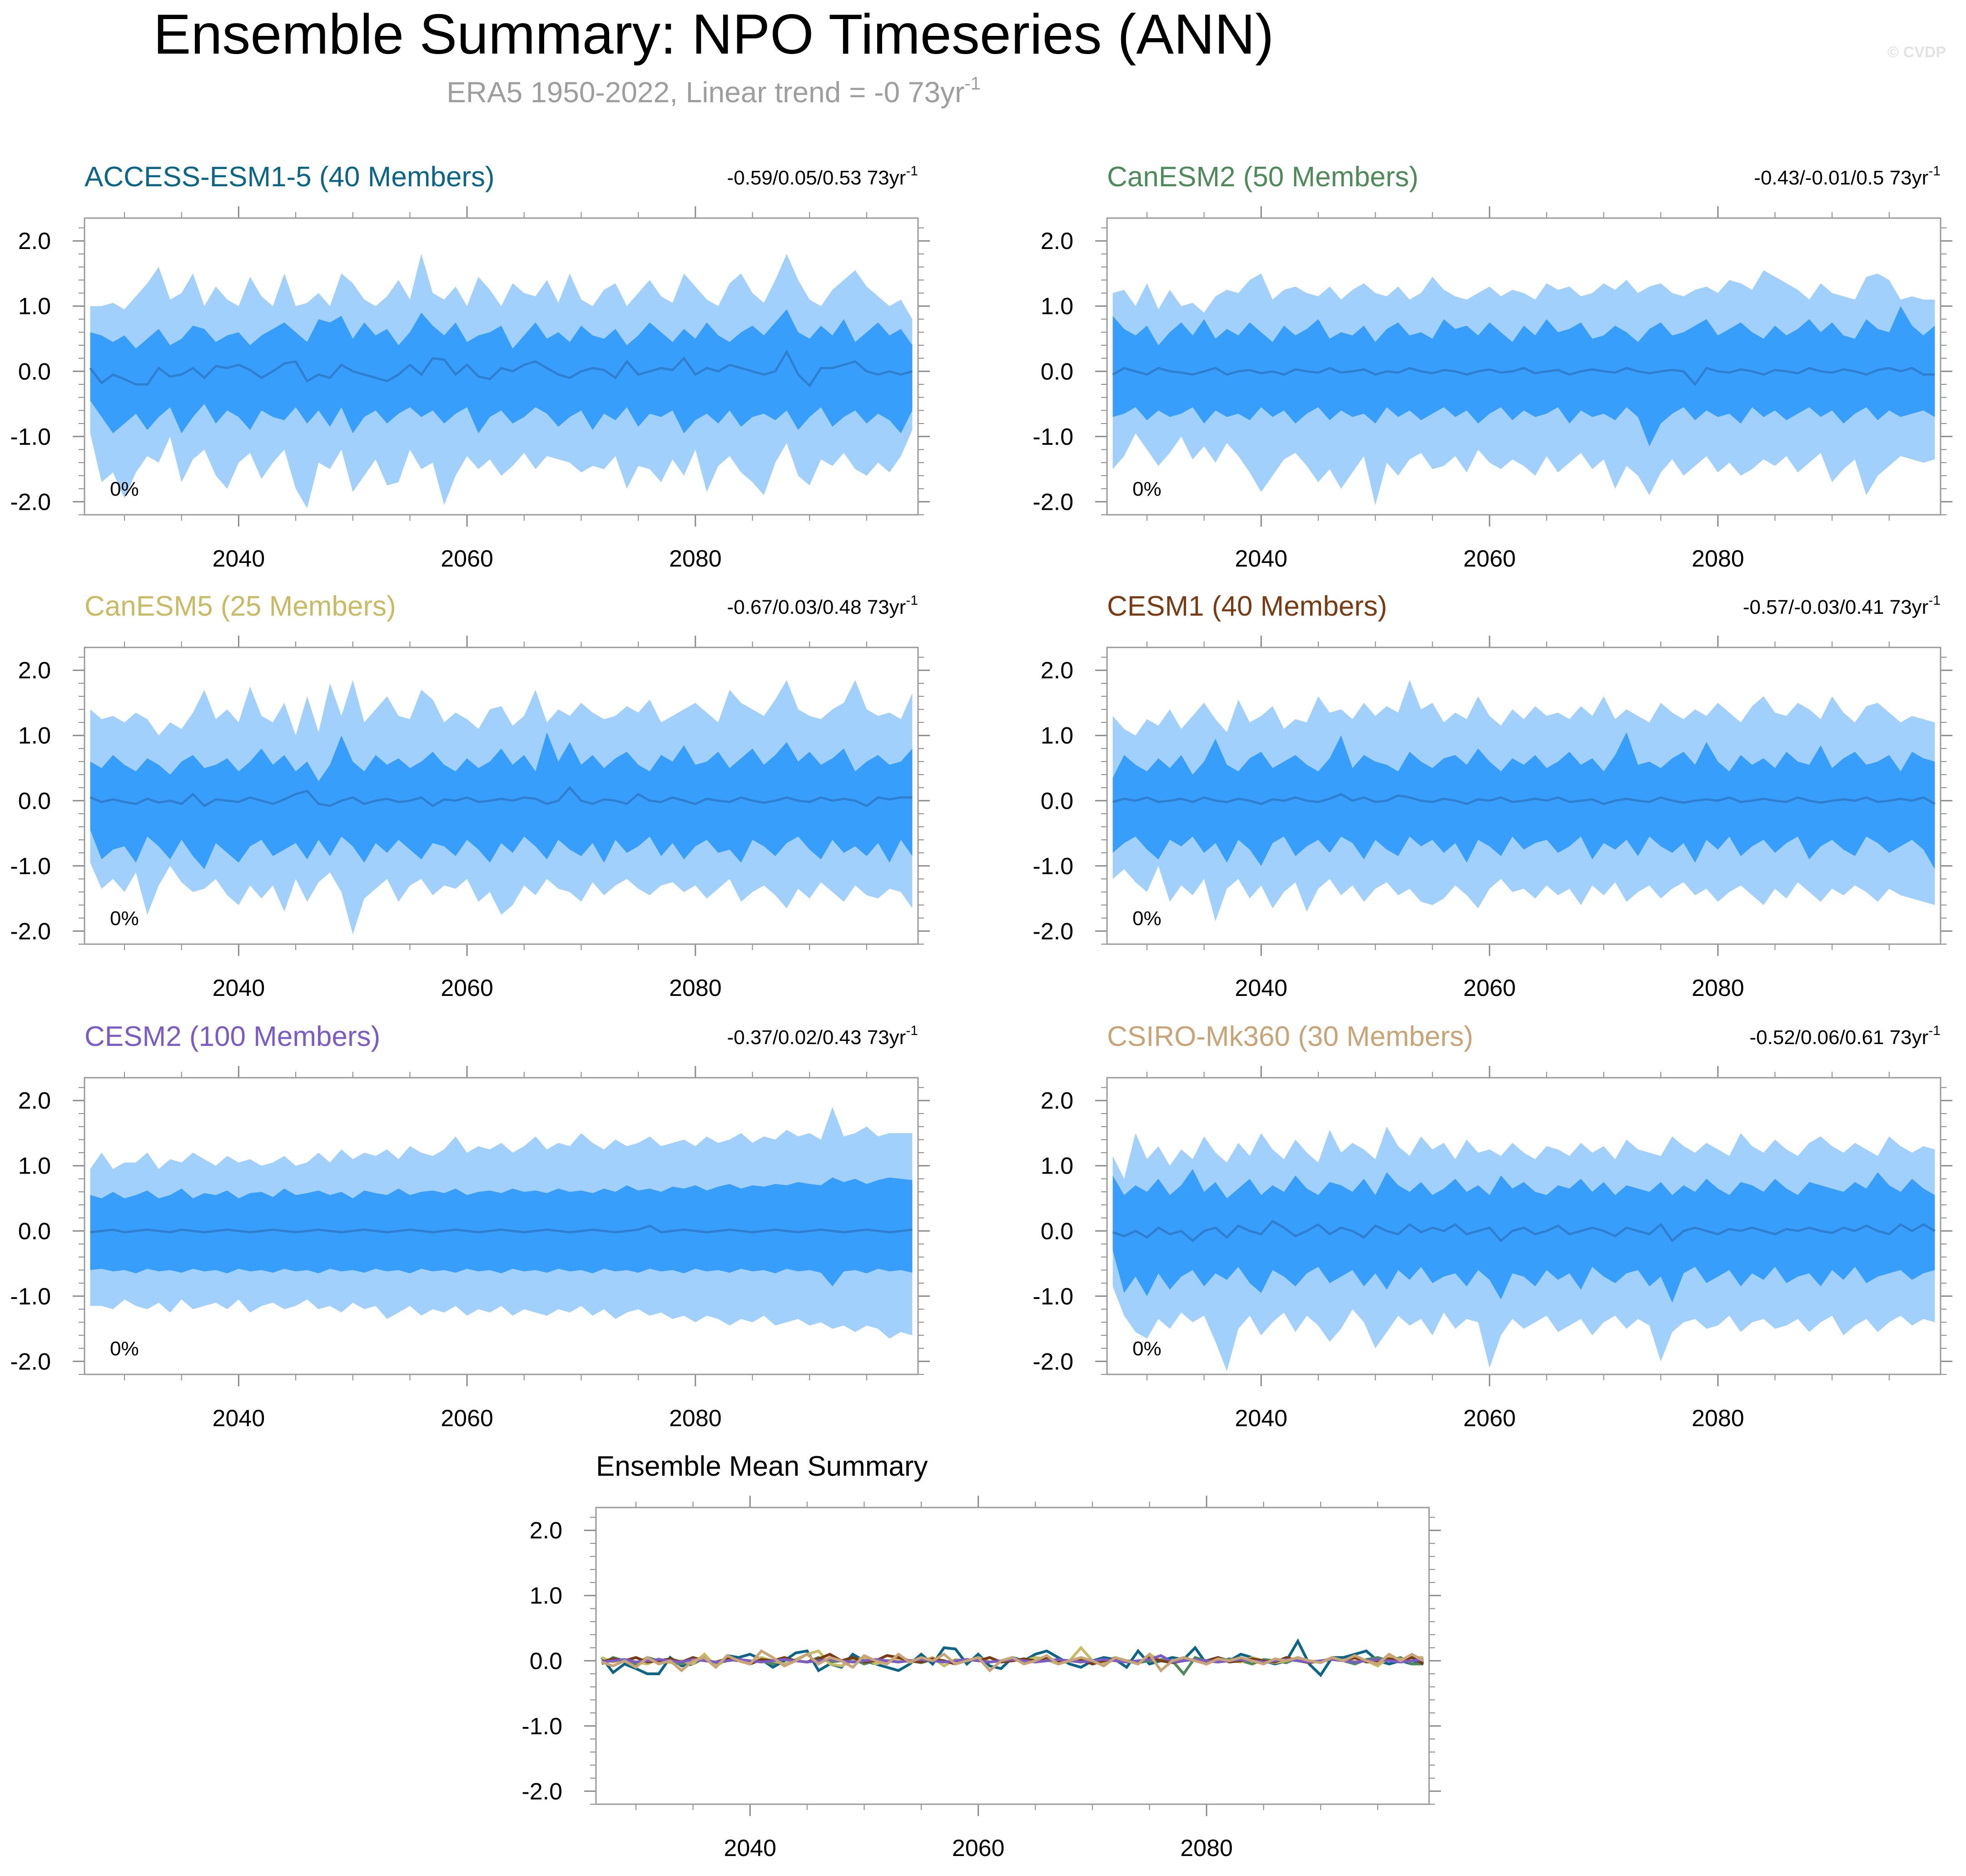  Describe the element at coordinates (822, 605) in the screenshot. I see `trend-label: -0.67/0.03/0.48 73yr-1` at that location.